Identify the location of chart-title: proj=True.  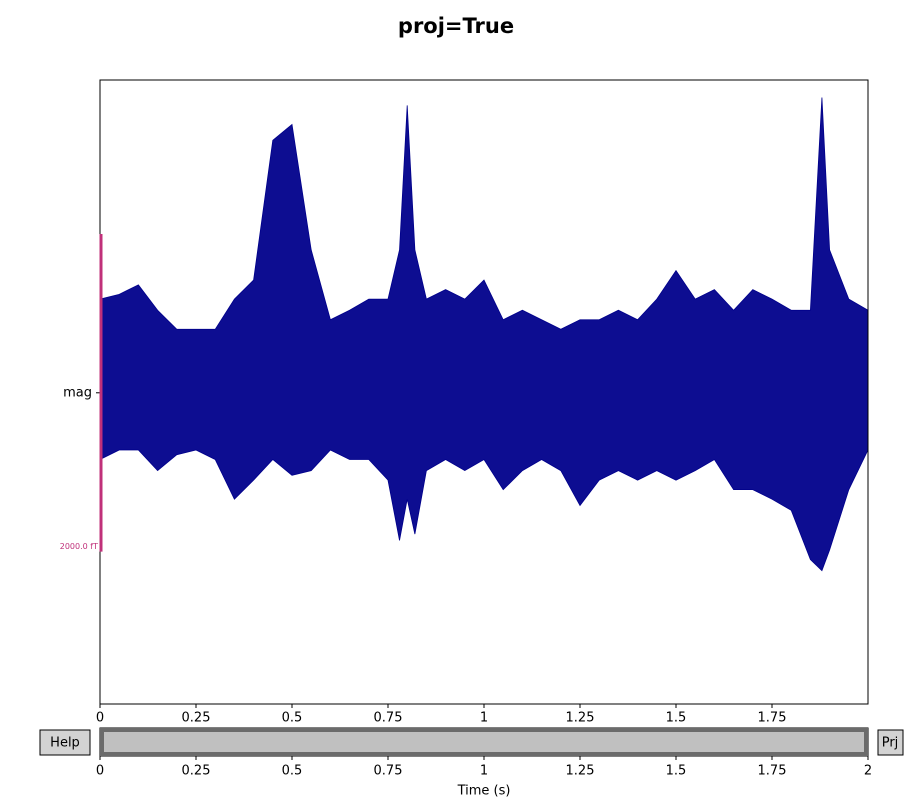
(456, 26).